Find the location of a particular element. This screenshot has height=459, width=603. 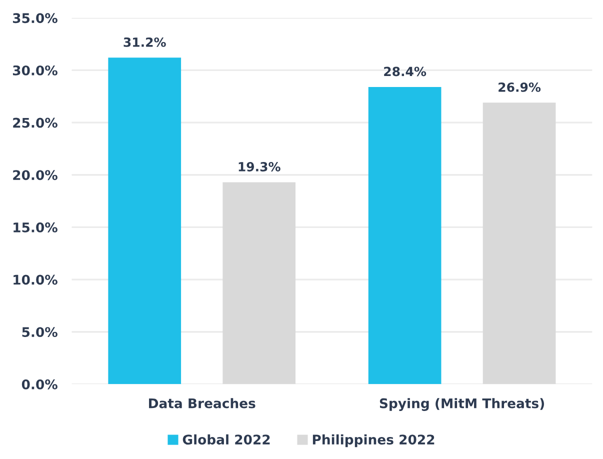

x-tick-label: Data Breaches is located at coordinates (202, 403).